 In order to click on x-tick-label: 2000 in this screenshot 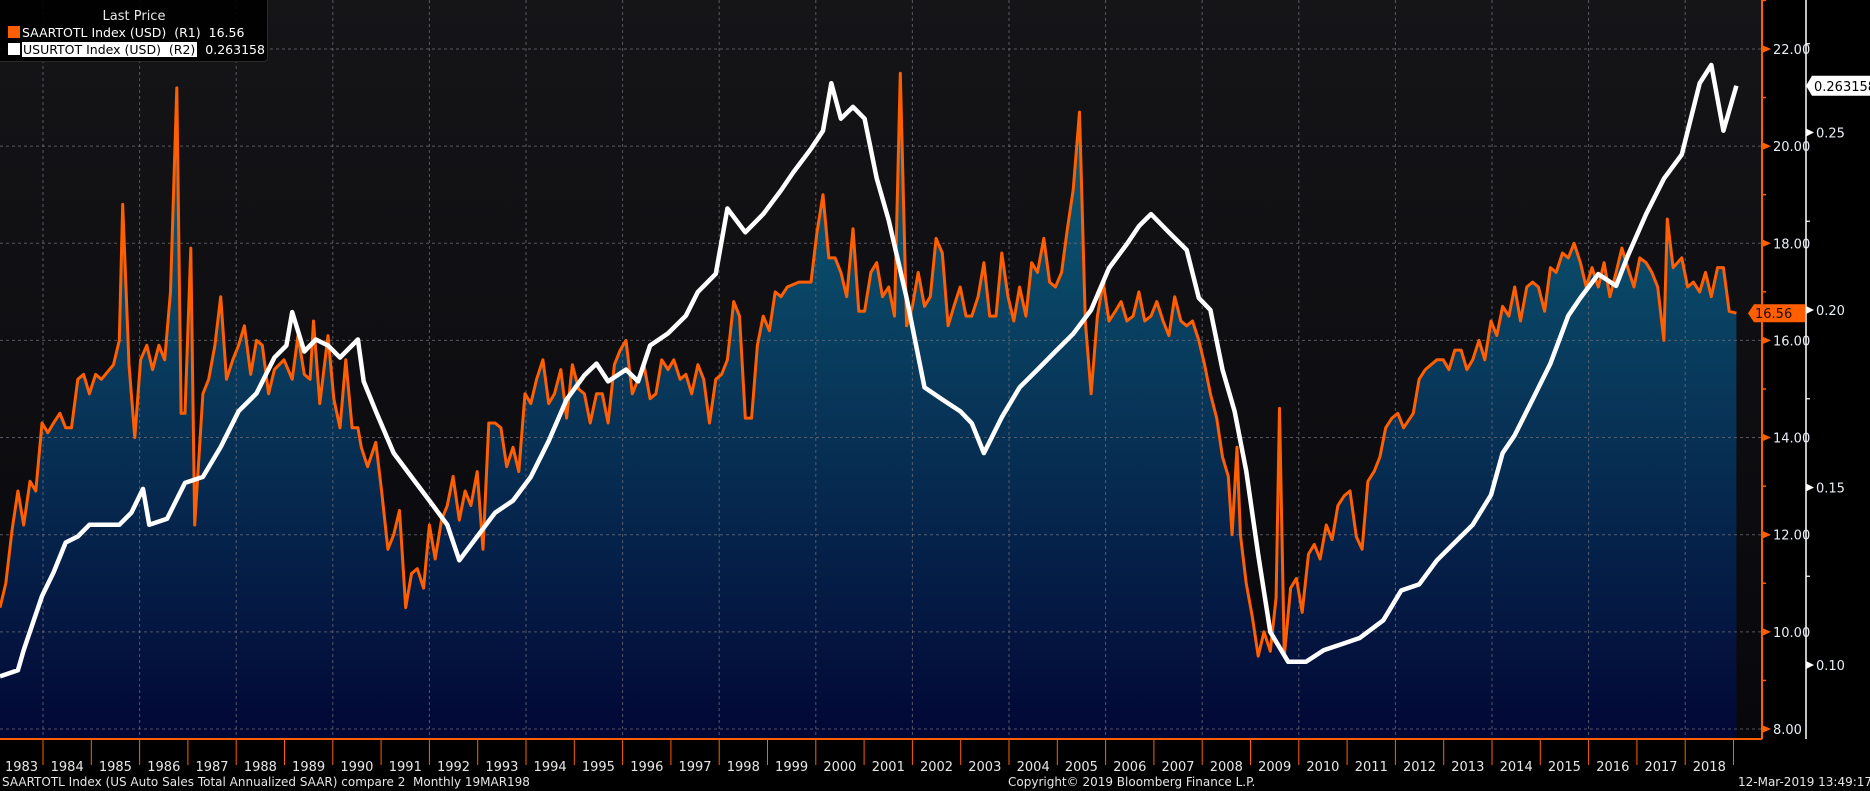, I will do `click(839, 767)`.